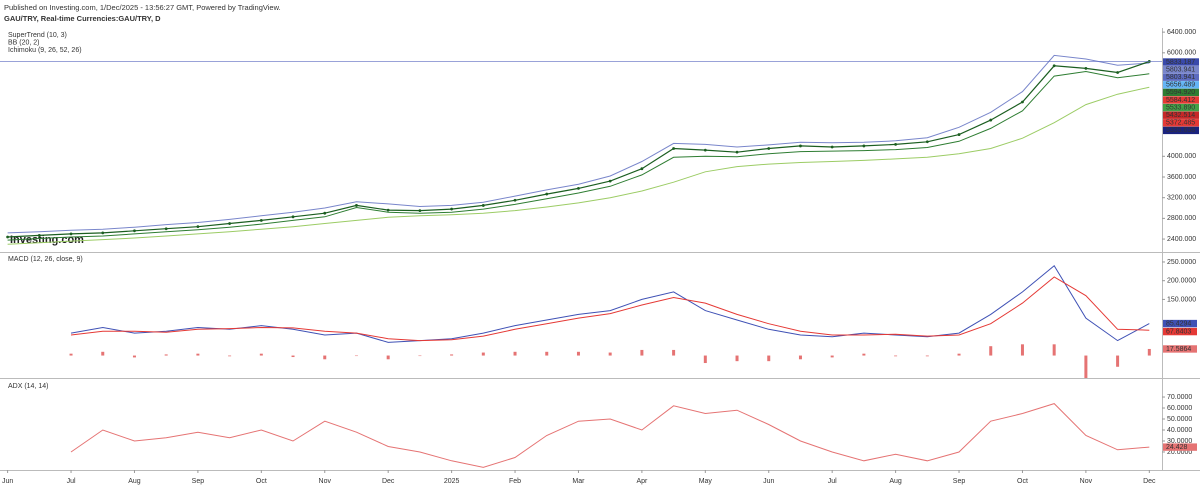  I want to click on price-label: 5335.658, so click(1180, 130).